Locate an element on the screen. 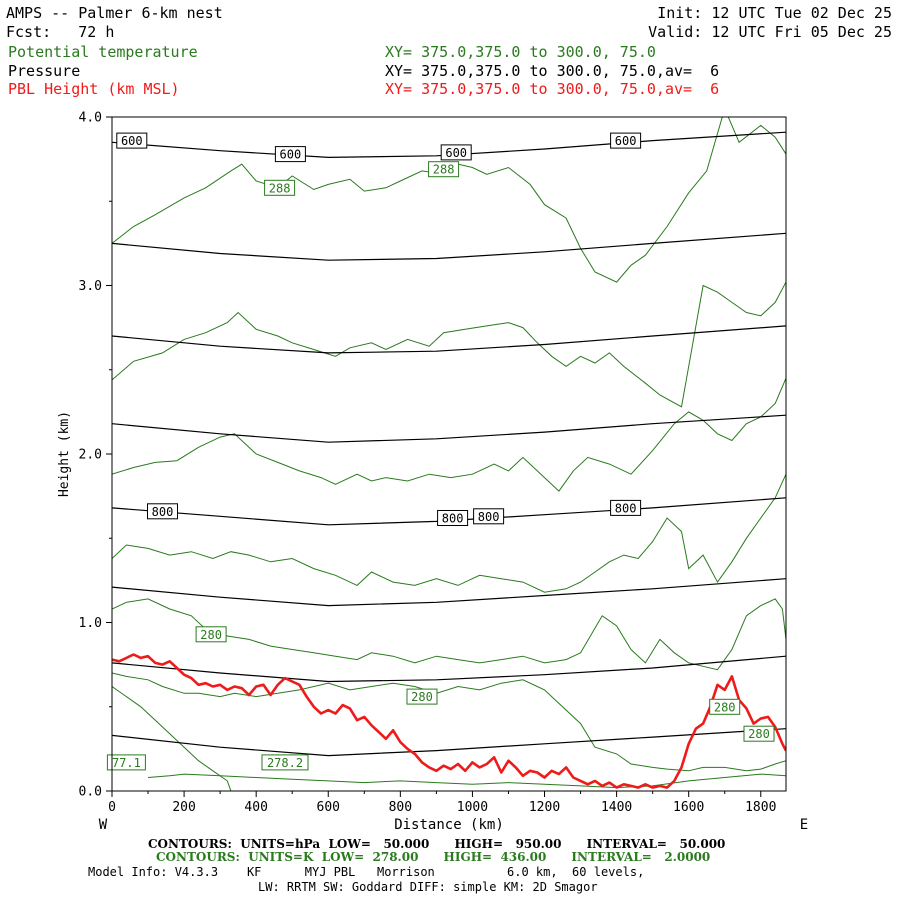  x-tick-label: 400 is located at coordinates (255, 807).